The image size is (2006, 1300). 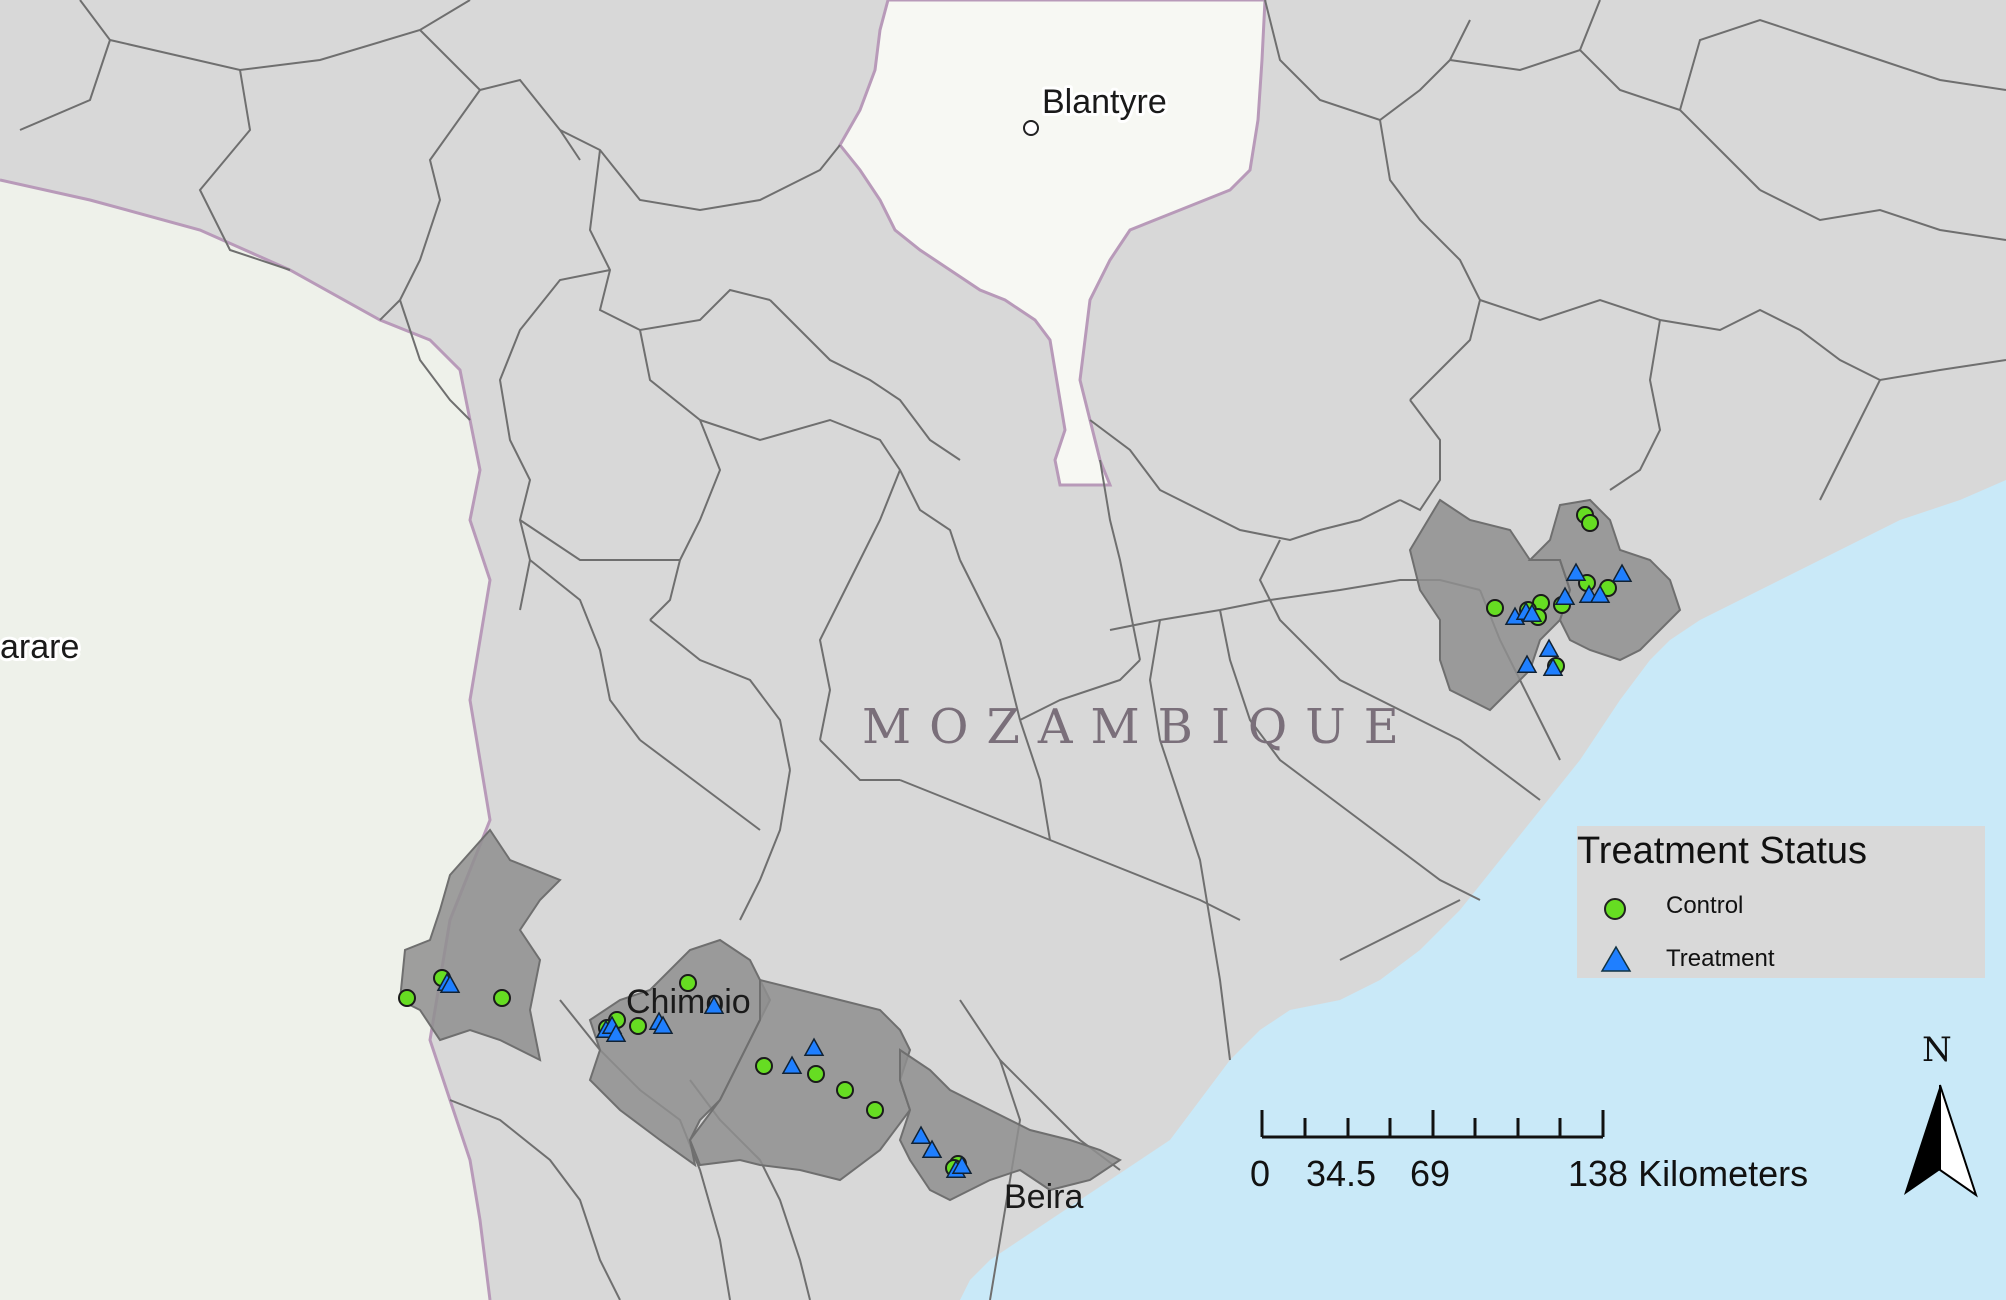 What do you see at coordinates (1937, 1050) in the screenshot?
I see `north-label: N` at bounding box center [1937, 1050].